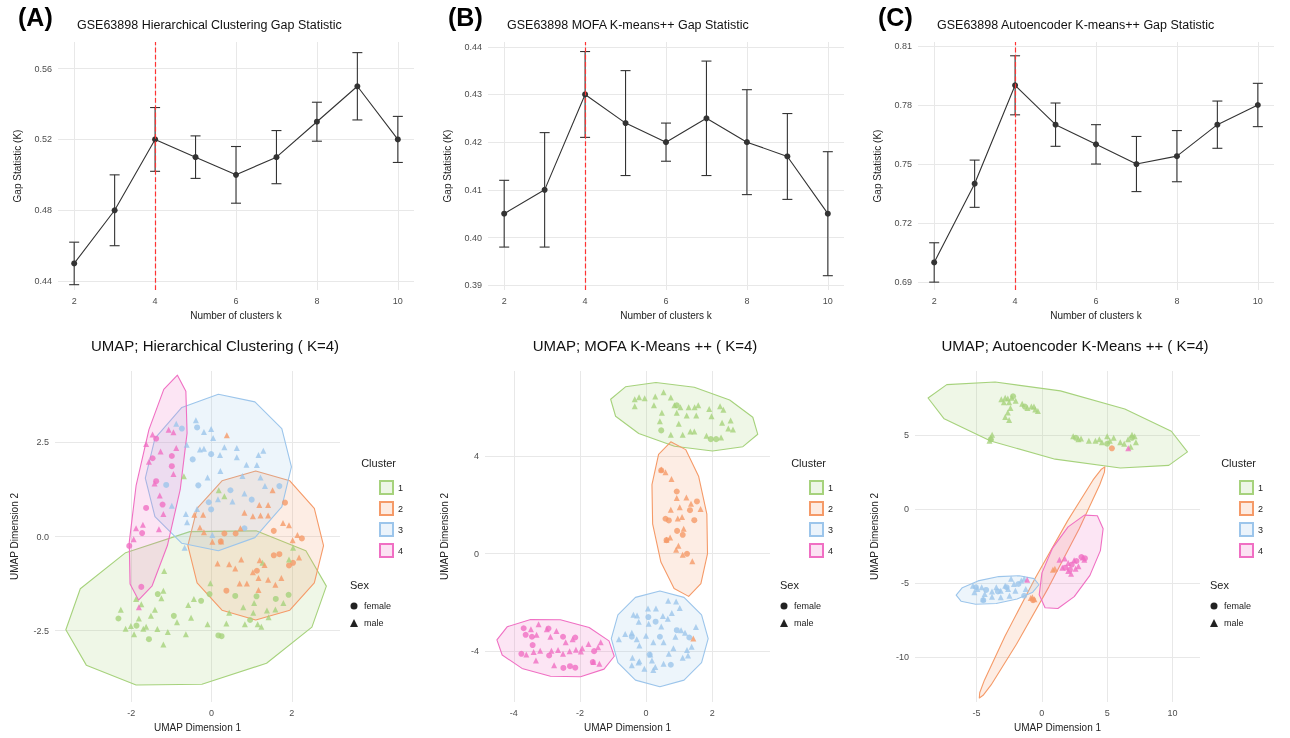  Describe the element at coordinates (903, 282) in the screenshot. I see `y-tick-label: 0.69` at that location.